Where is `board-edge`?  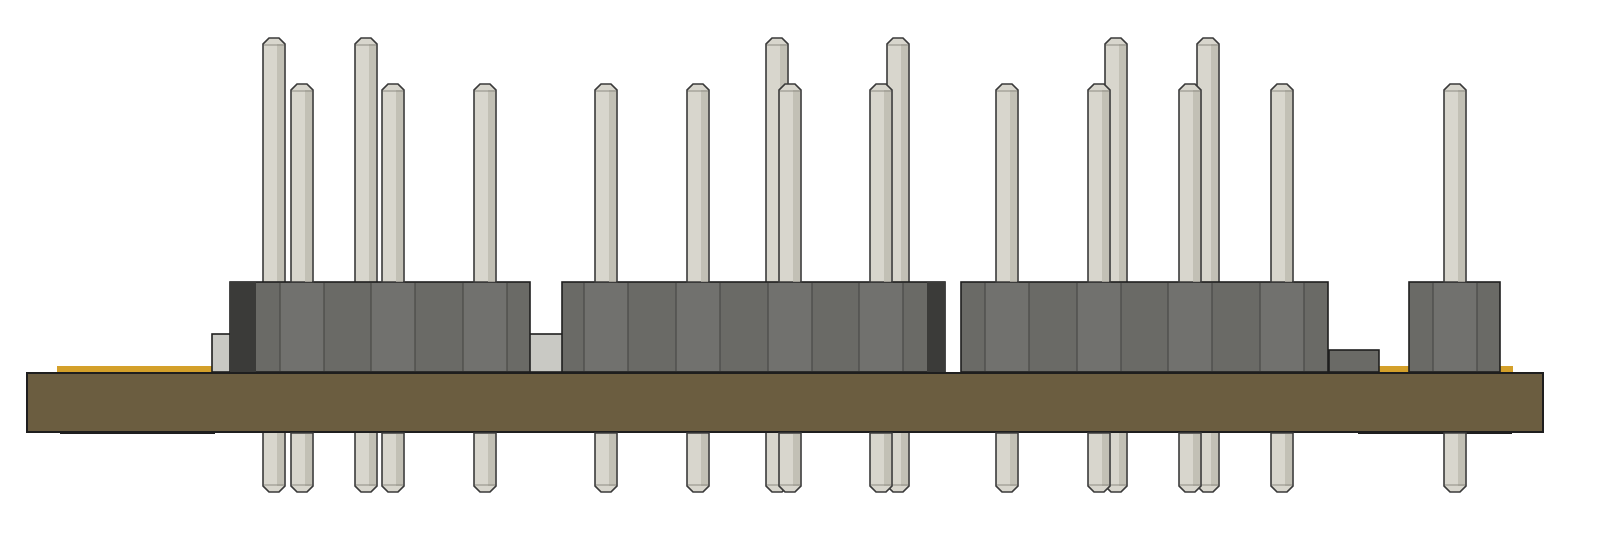 board-edge is located at coordinates (785, 402).